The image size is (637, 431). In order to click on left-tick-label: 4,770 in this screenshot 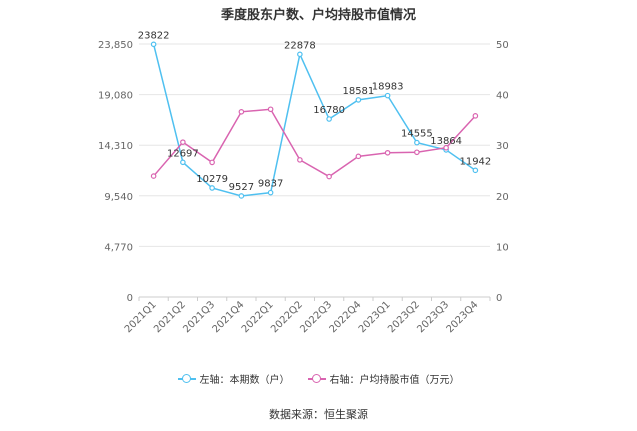, I will do `click(118, 247)`.